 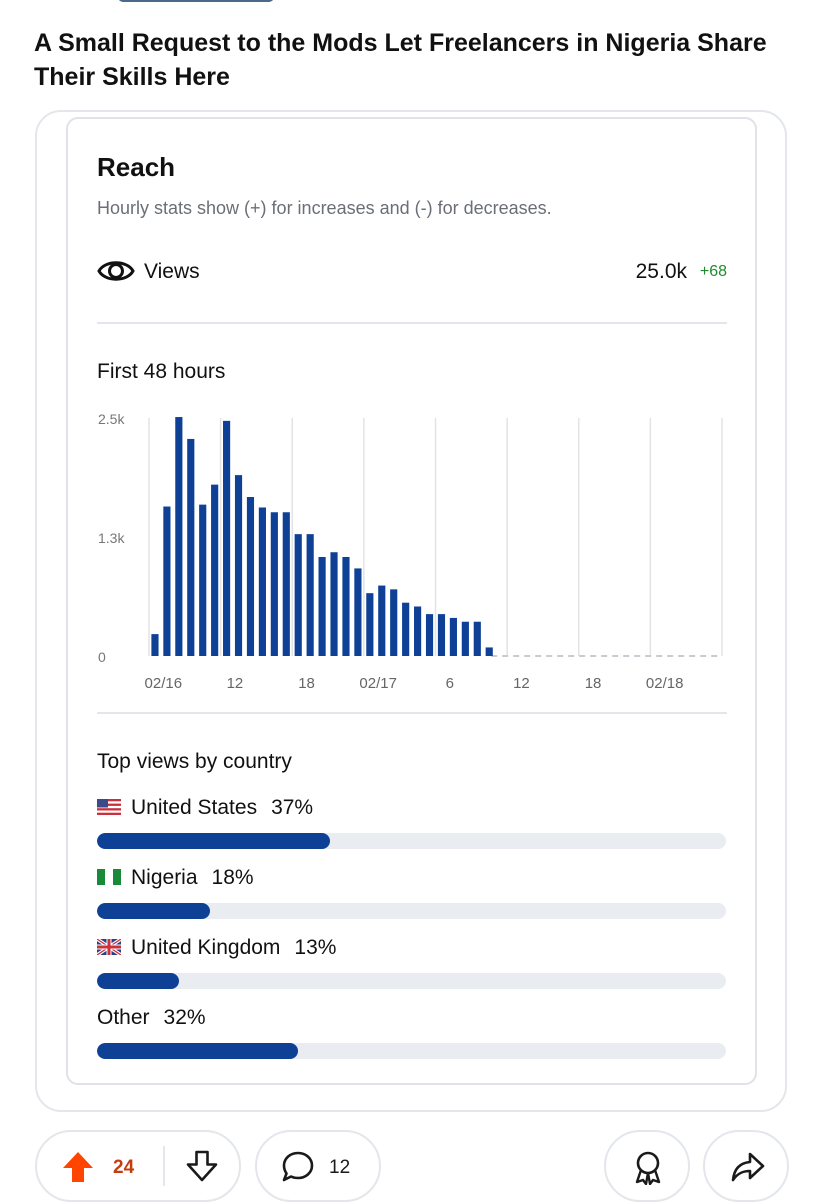 I want to click on comment-count: 12, so click(x=340, y=1167).